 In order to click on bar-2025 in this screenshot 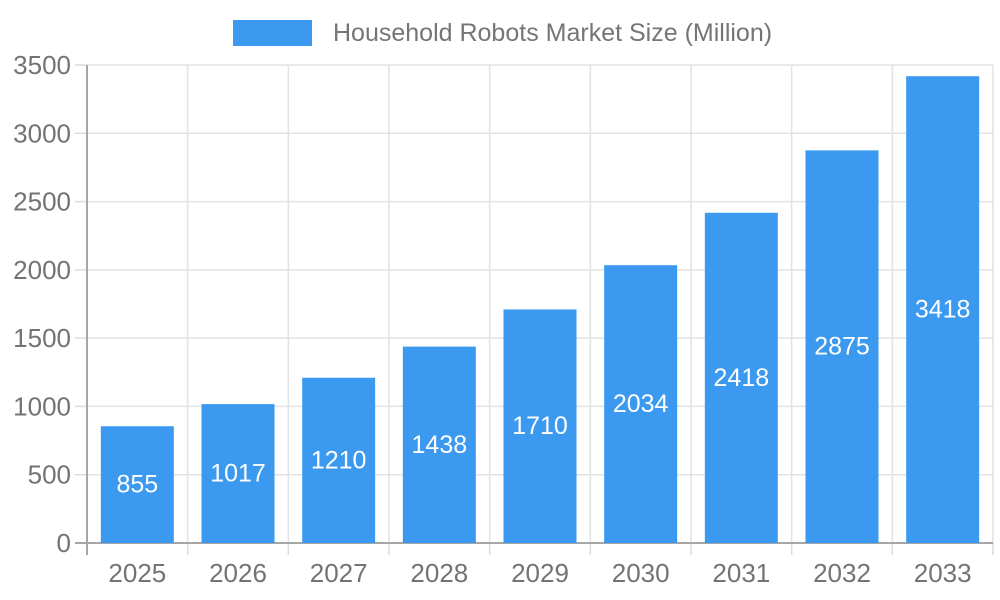, I will do `click(137, 484)`.